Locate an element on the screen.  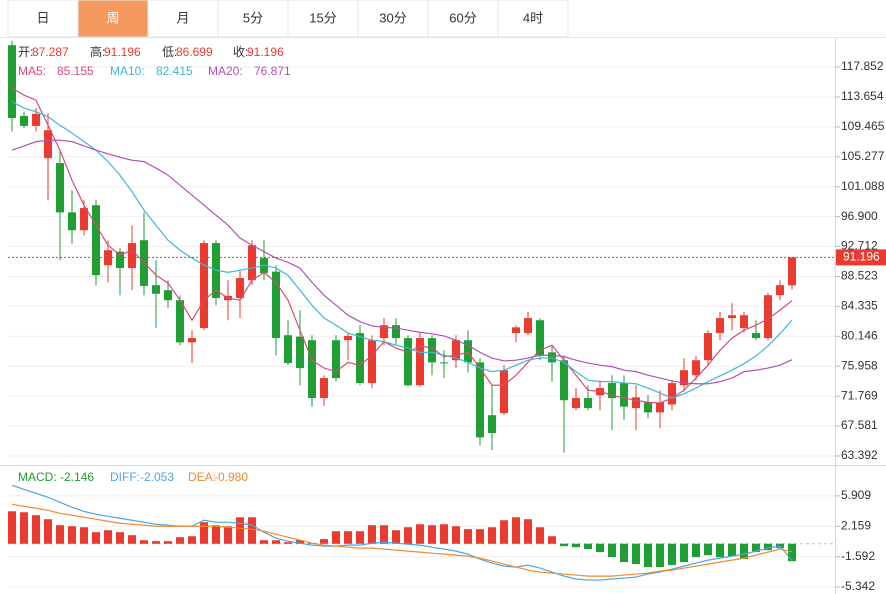
legend-value: 86.699 is located at coordinates (194, 52).